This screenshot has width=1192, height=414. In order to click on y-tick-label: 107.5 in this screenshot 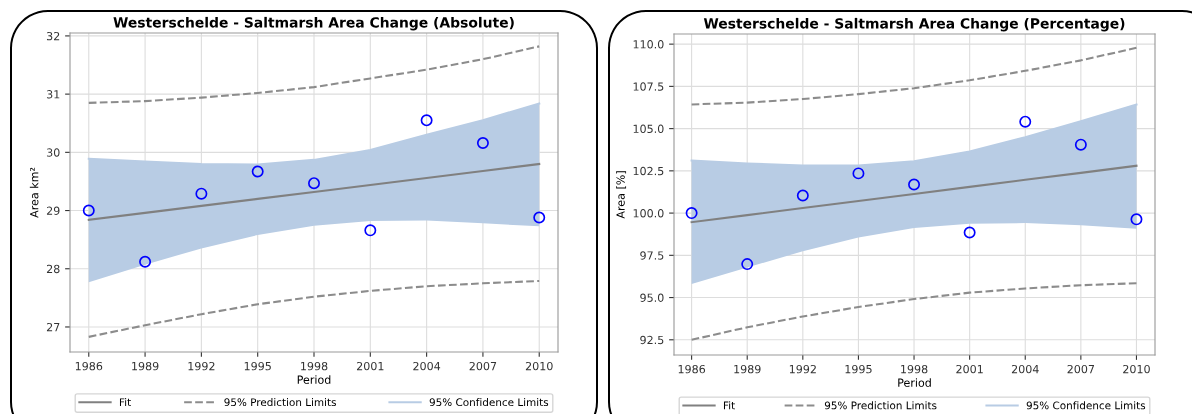, I will do `click(648, 86)`.